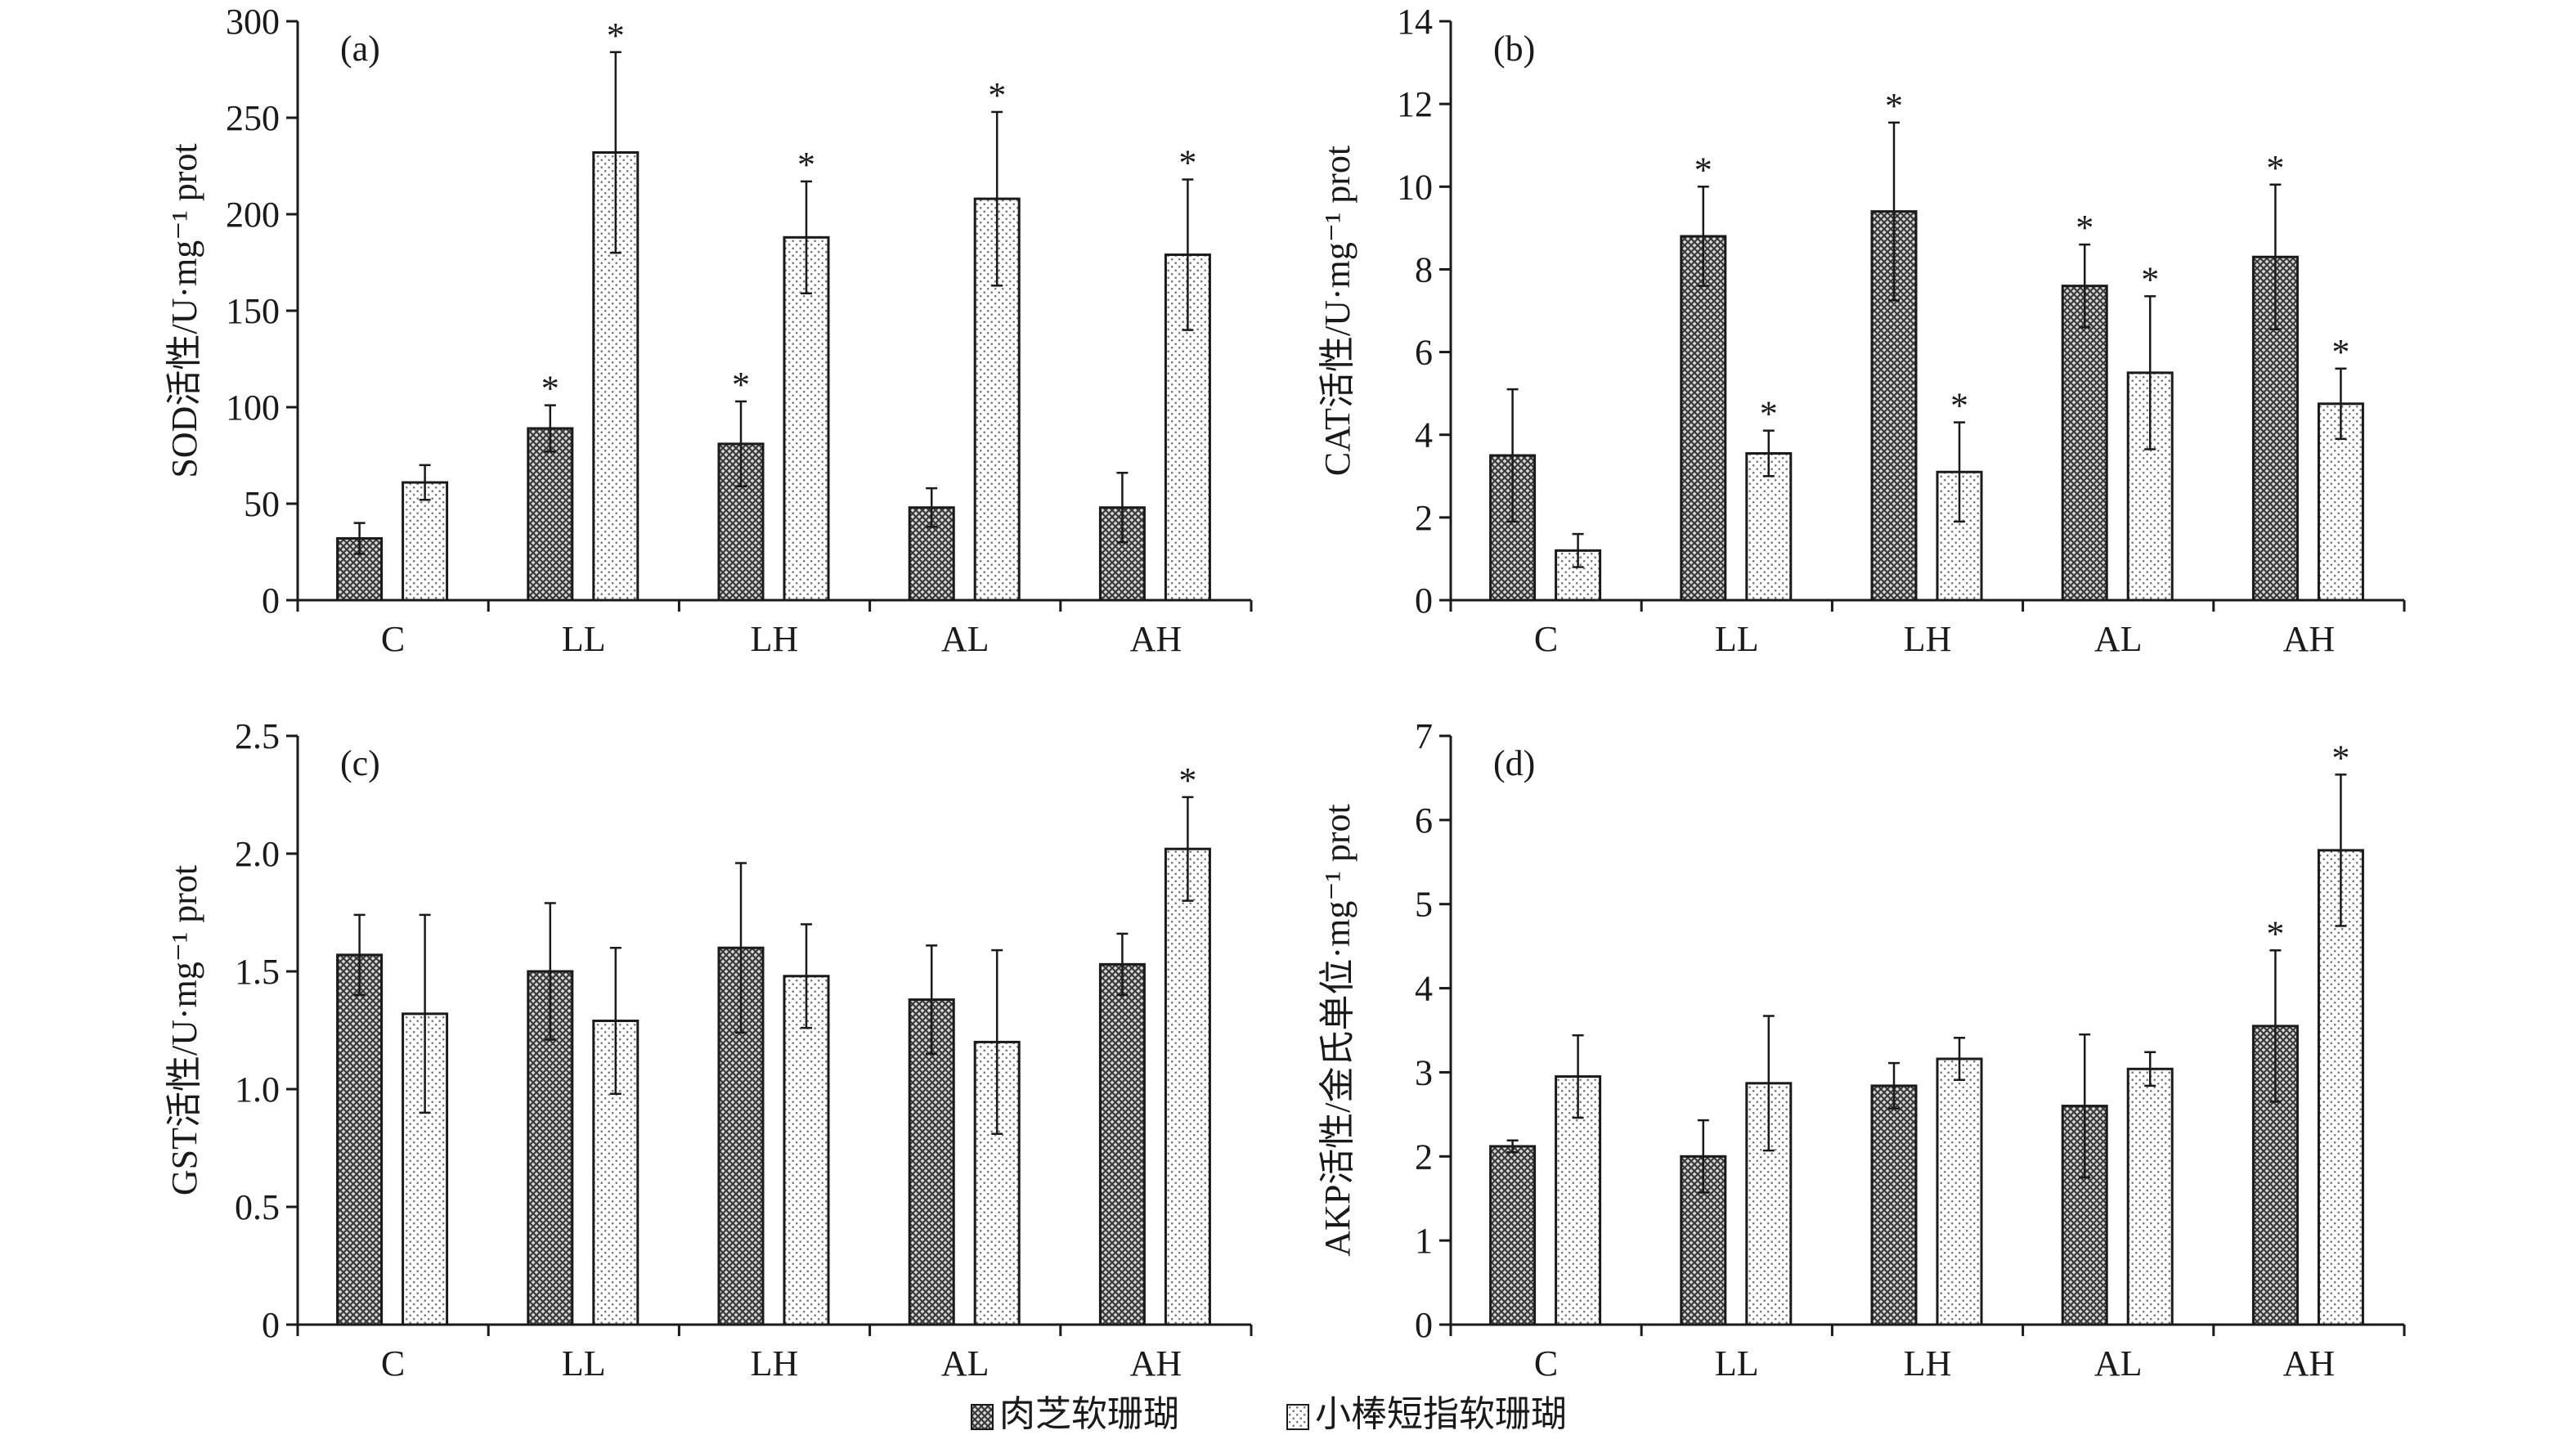  What do you see at coordinates (253, 311) in the screenshot?
I see `y-tick-label: 150` at bounding box center [253, 311].